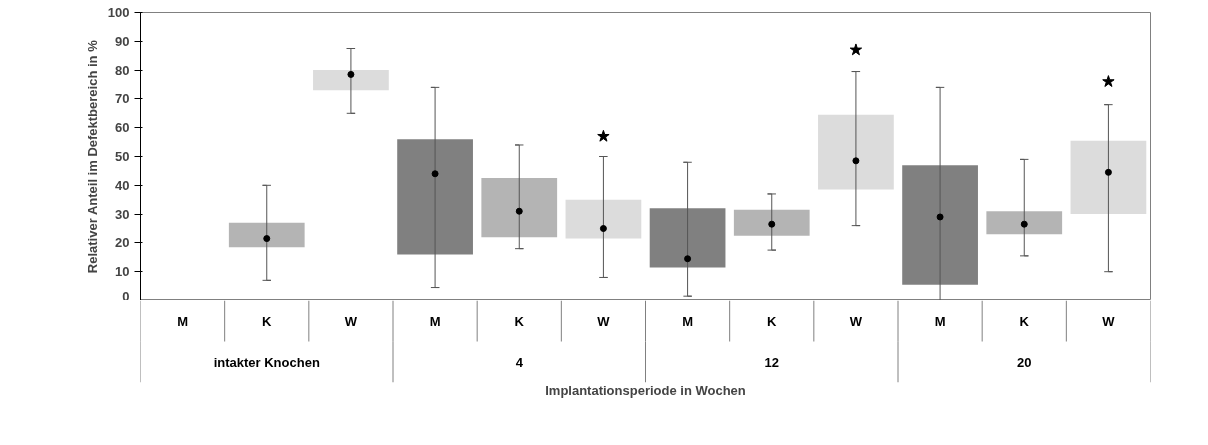 The image size is (1208, 445). Describe the element at coordinates (92, 156) in the screenshot. I see `y-axis-title: Relativer Anteil im Defektbereich in %` at that location.